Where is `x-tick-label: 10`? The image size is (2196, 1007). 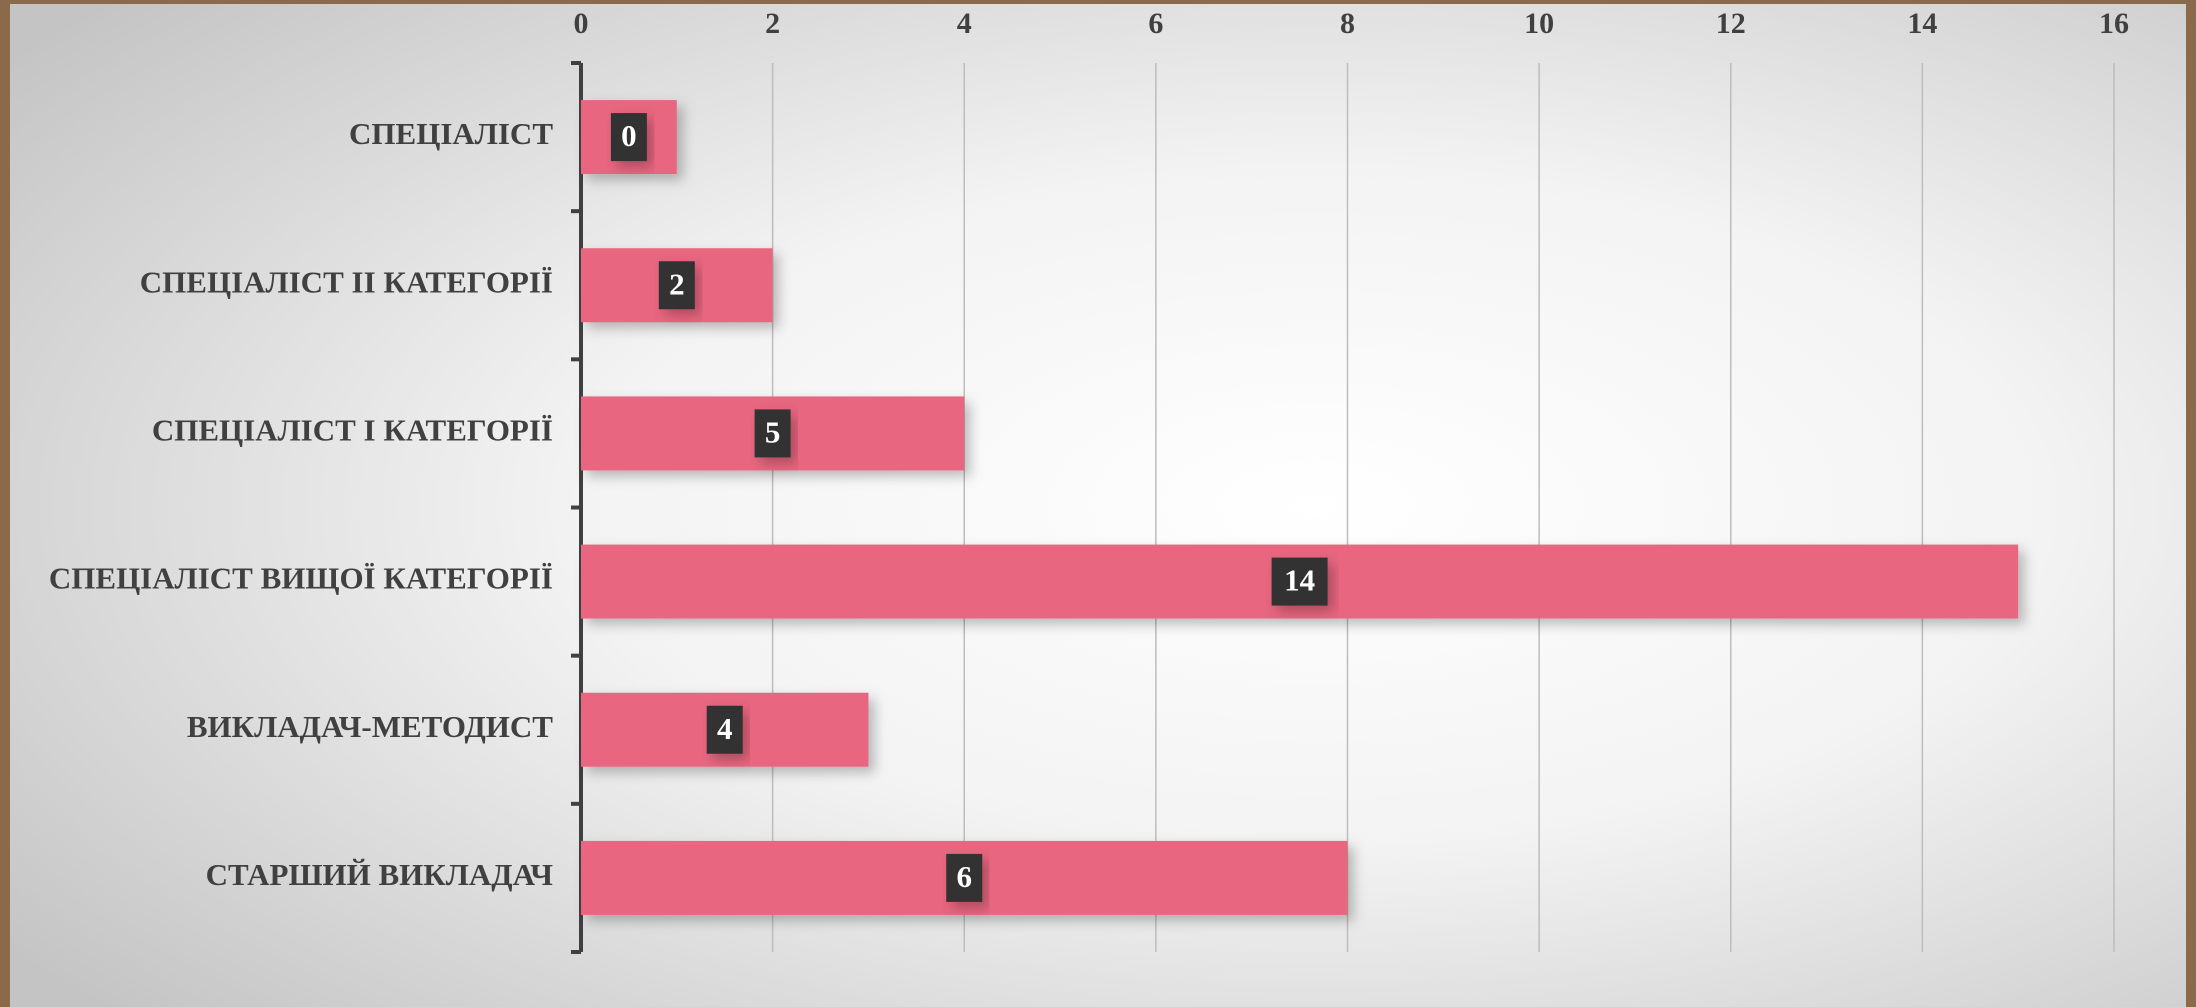
x-tick-label: 10 is located at coordinates (1539, 23).